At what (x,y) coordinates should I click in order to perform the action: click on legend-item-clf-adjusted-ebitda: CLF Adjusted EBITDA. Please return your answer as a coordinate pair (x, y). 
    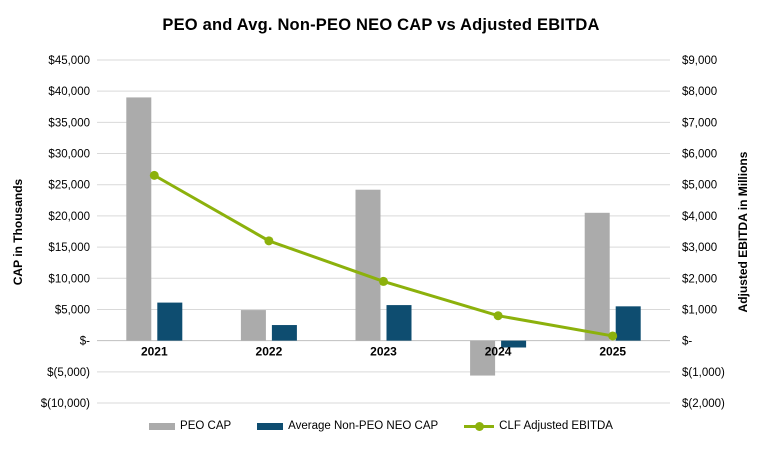
    Looking at the image, I should click on (538, 426).